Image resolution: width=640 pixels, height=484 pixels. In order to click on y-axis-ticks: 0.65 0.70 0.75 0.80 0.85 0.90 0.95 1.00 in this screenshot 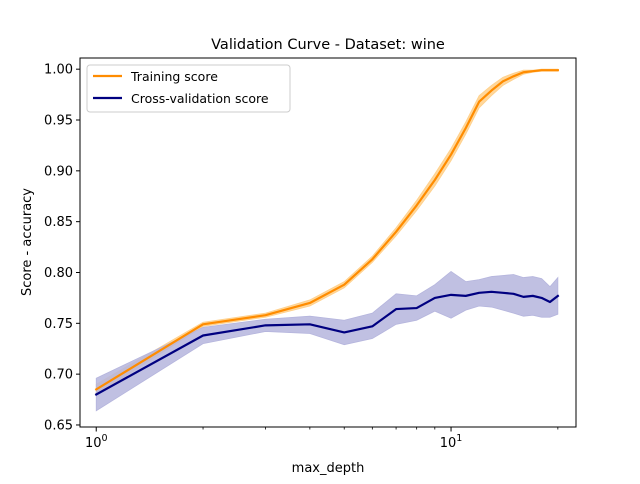, I will do `click(62, 248)`.